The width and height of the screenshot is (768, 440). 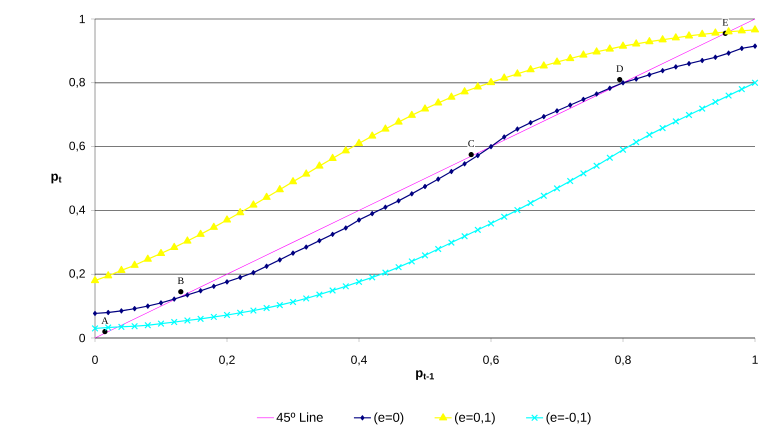 I want to click on x-tick-label: 0, so click(x=95, y=360).